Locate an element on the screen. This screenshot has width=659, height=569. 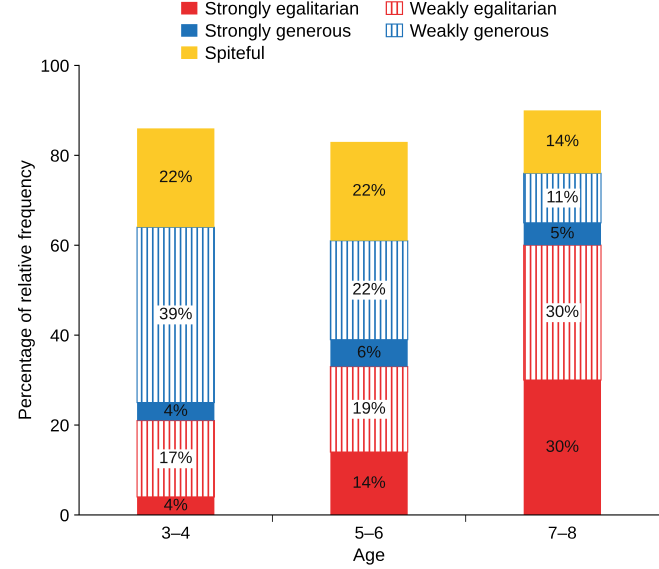
y-tick-label: 20 is located at coordinates (59, 425).